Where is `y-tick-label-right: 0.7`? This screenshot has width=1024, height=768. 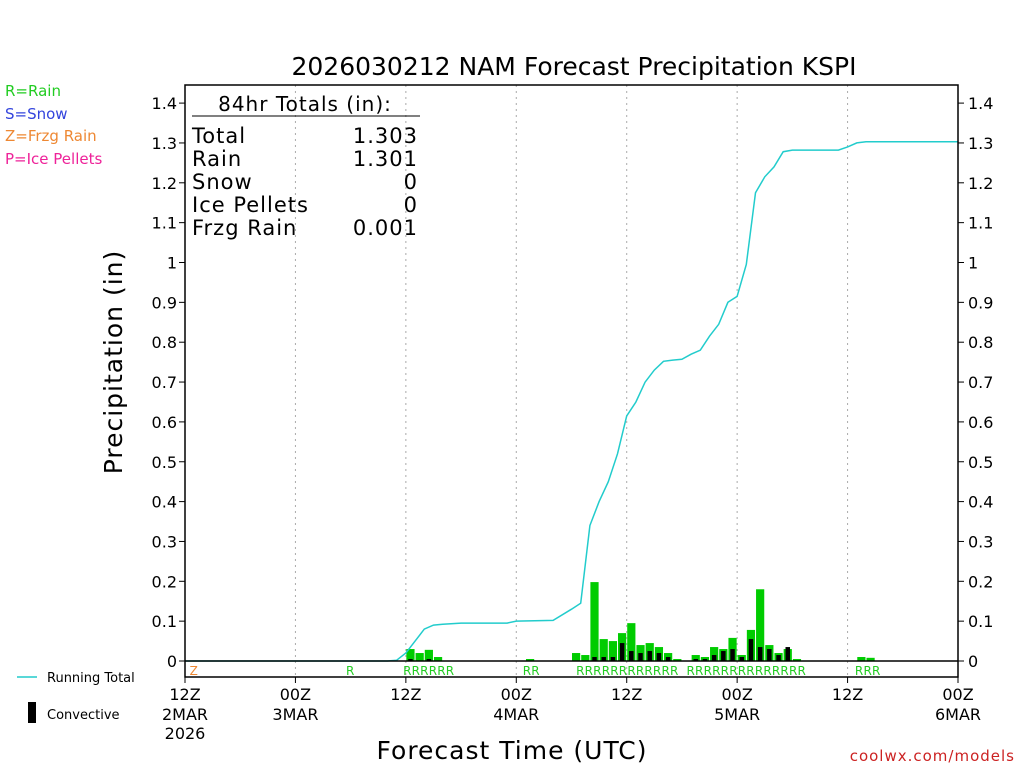
y-tick-label-right: 0.7 is located at coordinates (980, 382).